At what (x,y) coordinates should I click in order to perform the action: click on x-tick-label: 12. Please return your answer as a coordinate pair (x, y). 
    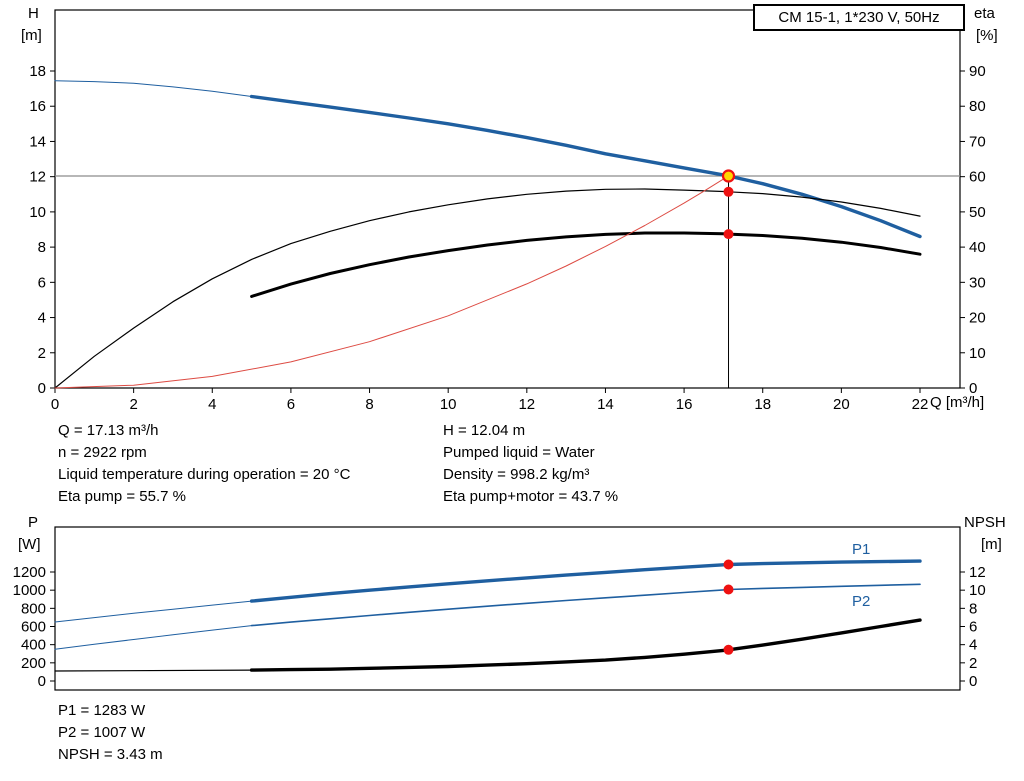
    Looking at the image, I should click on (526, 404).